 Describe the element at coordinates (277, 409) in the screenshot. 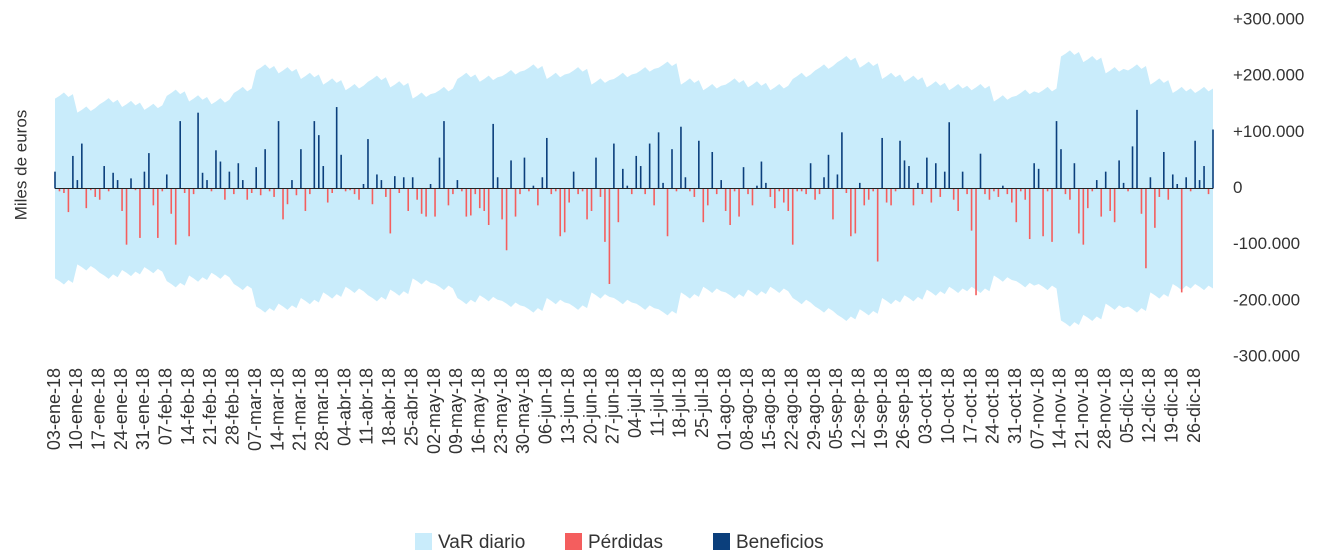

I see `x-tick-label: 14-mar-18` at that location.